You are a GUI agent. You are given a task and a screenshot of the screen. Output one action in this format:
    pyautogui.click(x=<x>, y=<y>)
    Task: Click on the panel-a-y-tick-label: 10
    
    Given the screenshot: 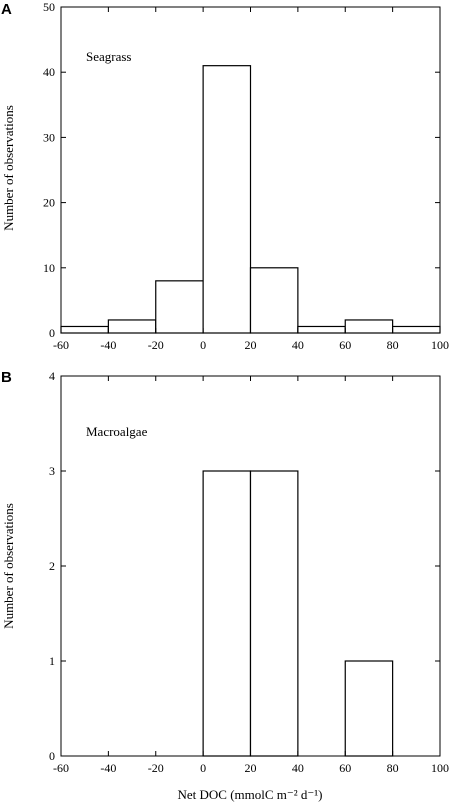 What is the action you would take?
    pyautogui.click(x=49, y=268)
    